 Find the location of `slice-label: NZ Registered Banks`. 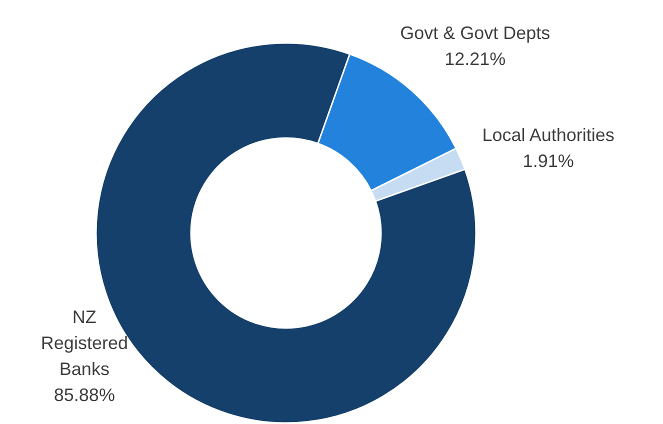

slice-label: NZ Registered Banks is located at coordinates (84, 343).